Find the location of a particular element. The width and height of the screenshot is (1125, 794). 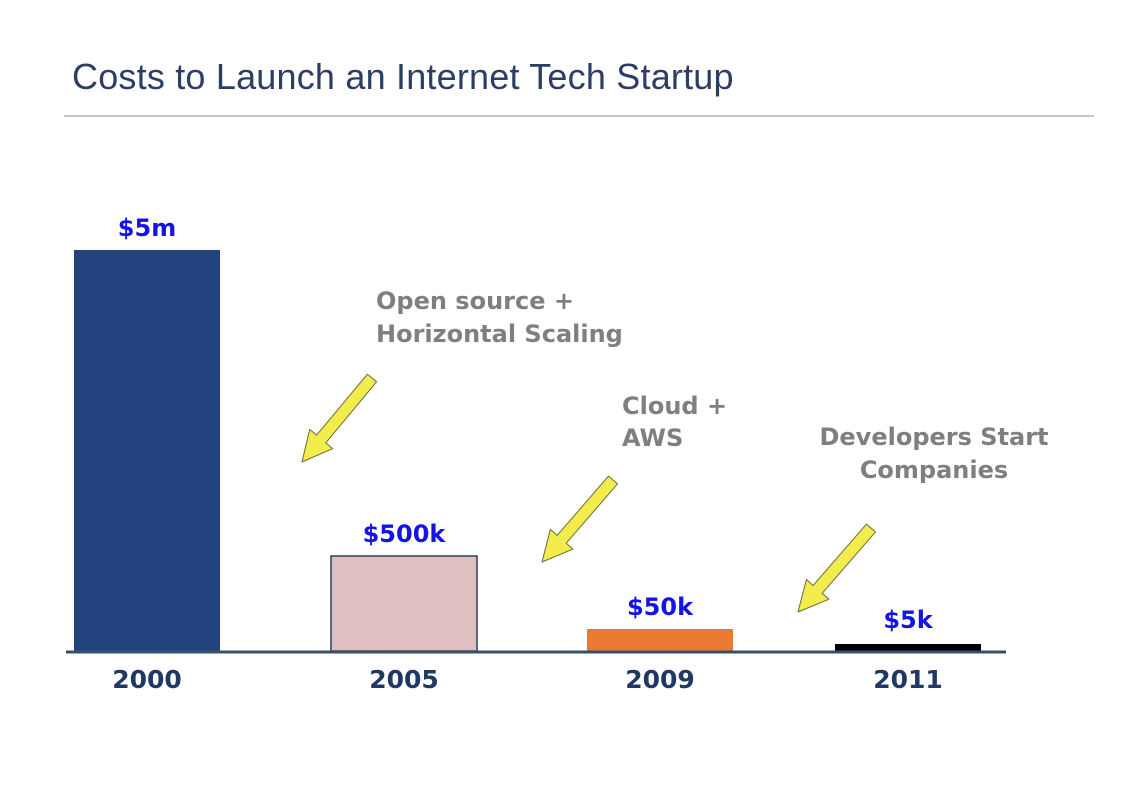

annotation-2-line-2: AWS is located at coordinates (652, 438).